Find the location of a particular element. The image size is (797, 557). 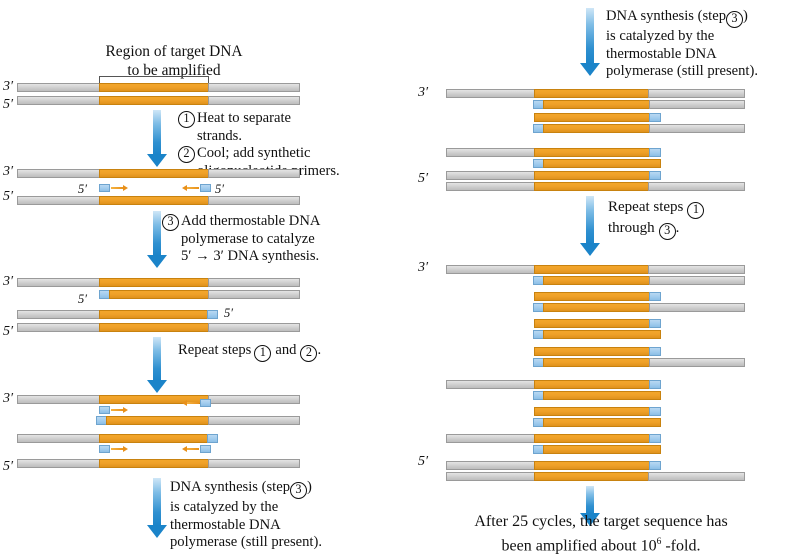

step-2-line: 2 Cool; add synthetic is located at coordinates (290, 154).